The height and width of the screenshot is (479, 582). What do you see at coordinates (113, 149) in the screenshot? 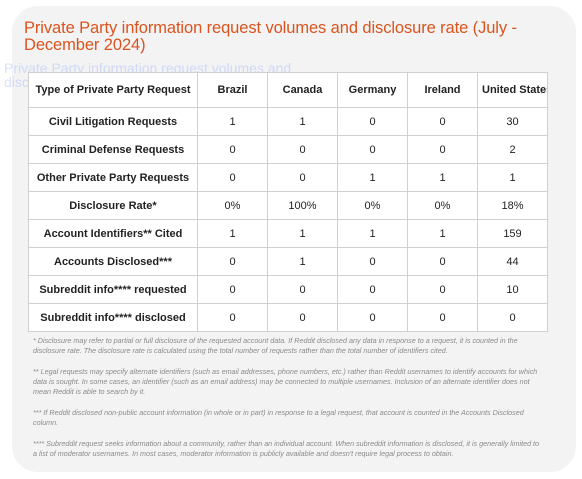
I see `row-label: Criminal Defense Requests` at bounding box center [113, 149].